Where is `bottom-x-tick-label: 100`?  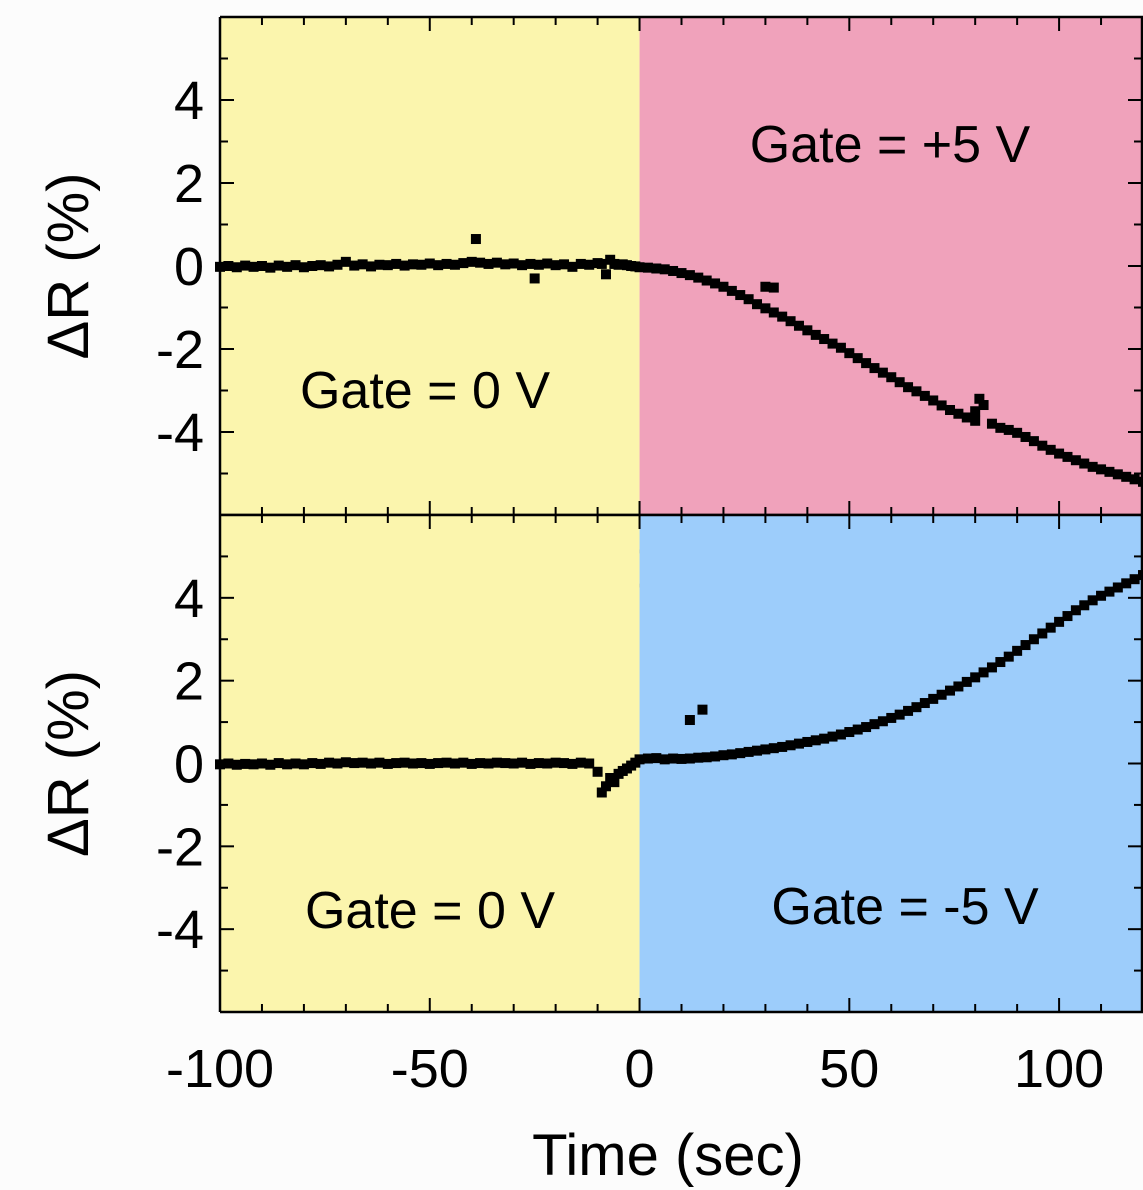 bottom-x-tick-label: 100 is located at coordinates (1059, 1069).